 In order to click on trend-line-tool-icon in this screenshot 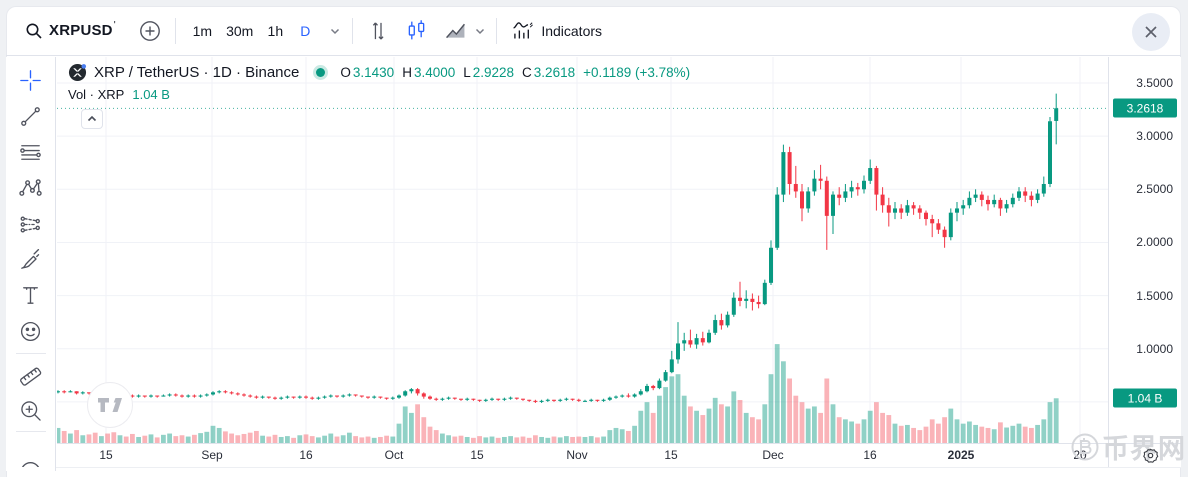, I will do `click(31, 117)`.